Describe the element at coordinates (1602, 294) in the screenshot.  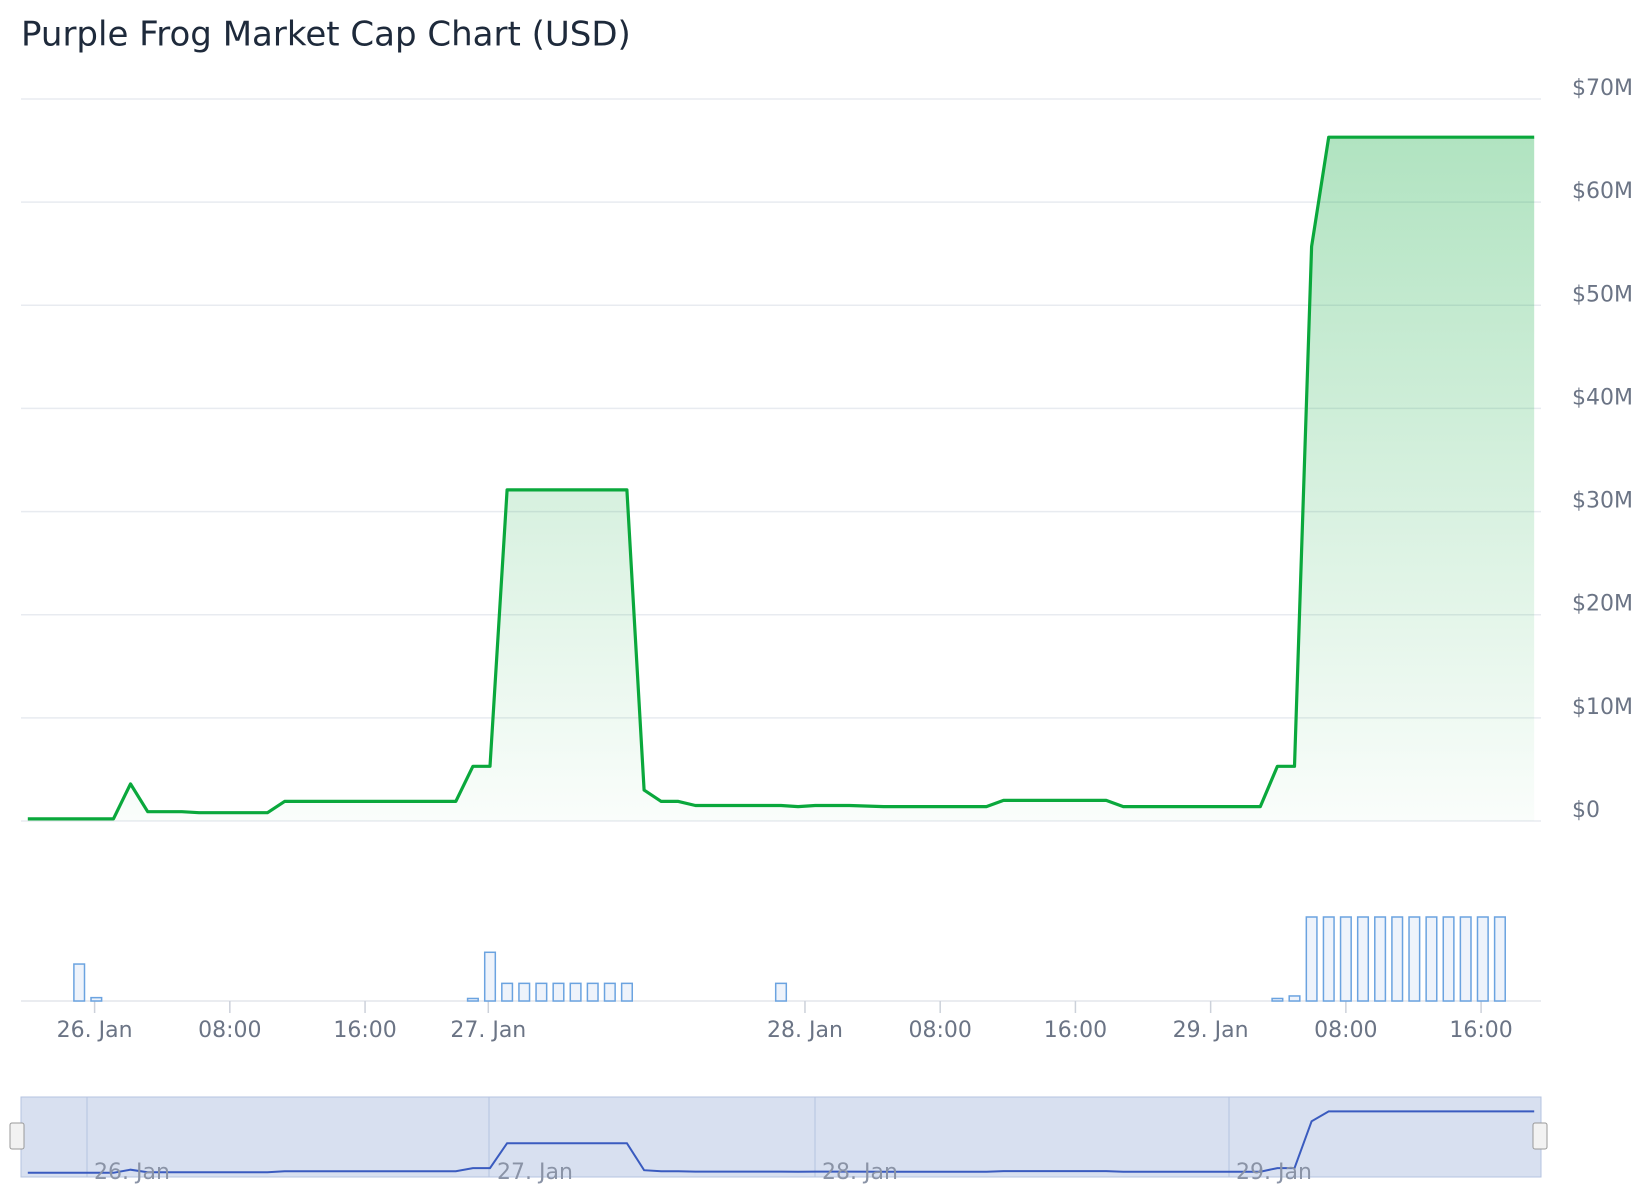
I see `y-tick-label: $50M` at that location.